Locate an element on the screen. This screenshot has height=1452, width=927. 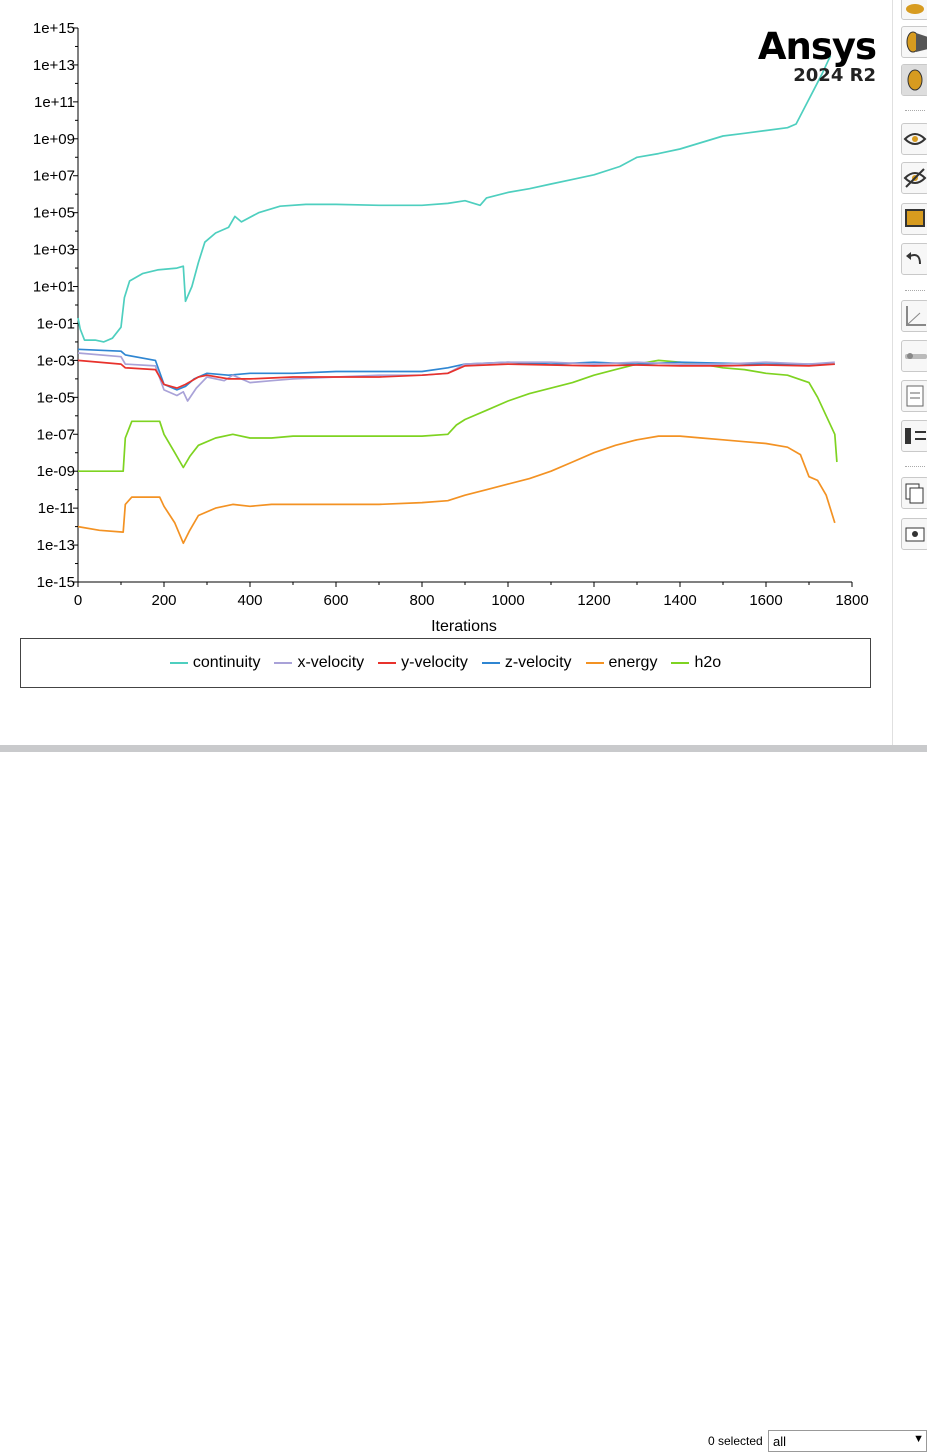
y-tick-label: 1e-15 is located at coordinates (56, 582).